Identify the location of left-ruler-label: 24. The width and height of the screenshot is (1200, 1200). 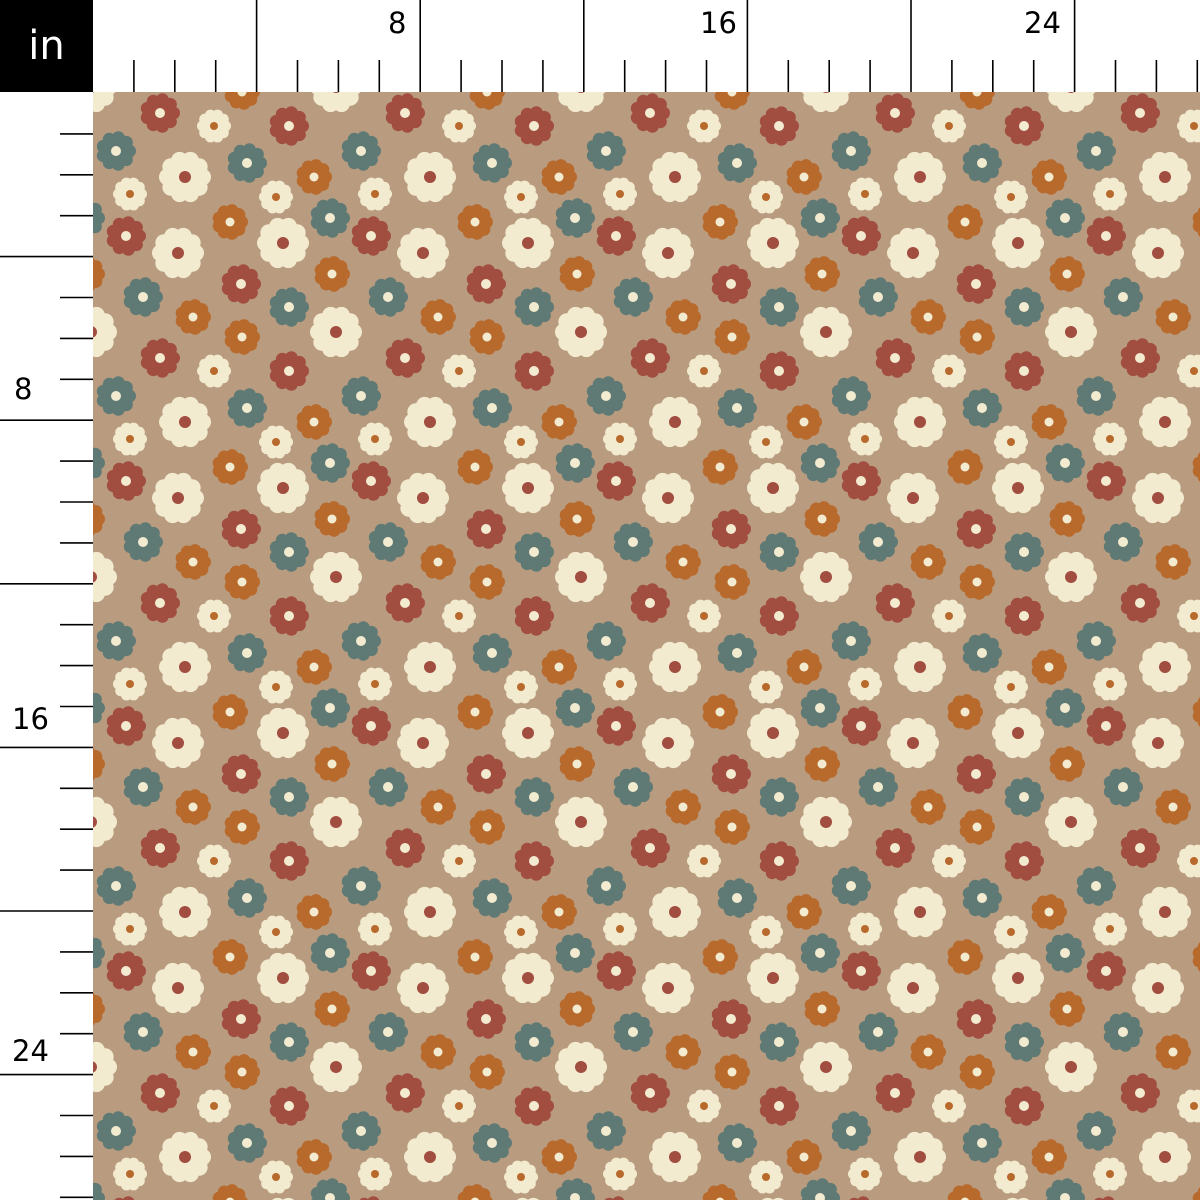
(30, 1051).